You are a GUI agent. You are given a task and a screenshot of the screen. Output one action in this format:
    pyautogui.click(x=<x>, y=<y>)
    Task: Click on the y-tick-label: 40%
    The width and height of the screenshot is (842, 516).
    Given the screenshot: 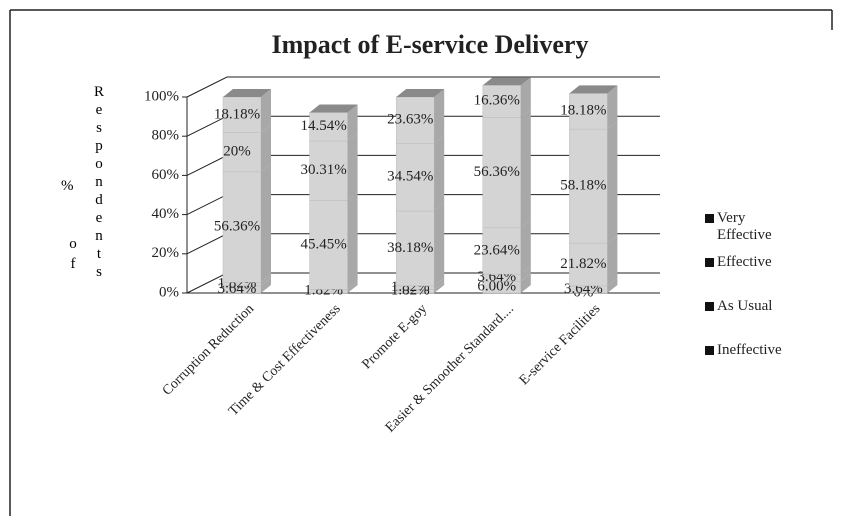 What is the action you would take?
    pyautogui.click(x=166, y=214)
    